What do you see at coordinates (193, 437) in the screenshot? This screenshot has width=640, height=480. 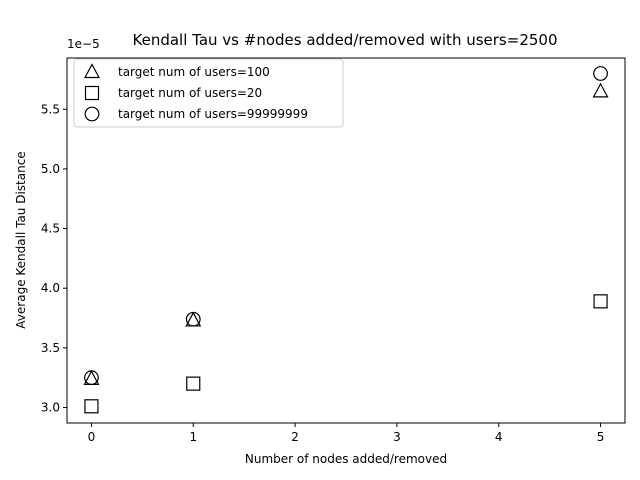 I see `x-tick-label: 1` at bounding box center [193, 437].